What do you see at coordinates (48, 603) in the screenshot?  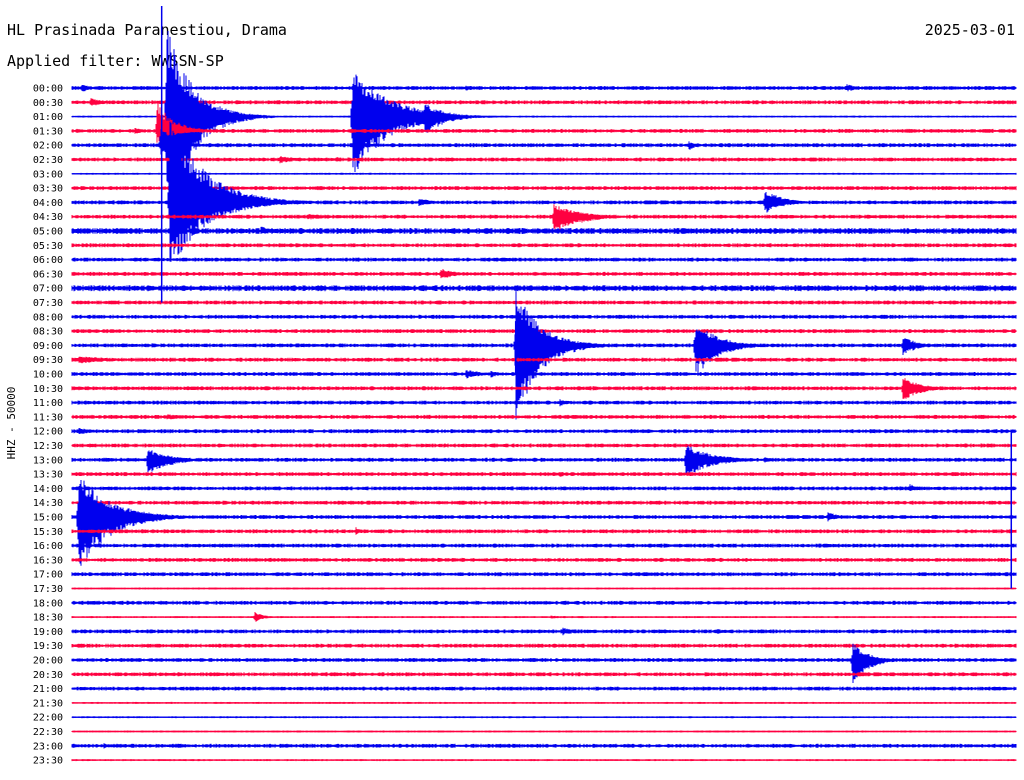 I see `time-tick-label: 18:00` at bounding box center [48, 603].